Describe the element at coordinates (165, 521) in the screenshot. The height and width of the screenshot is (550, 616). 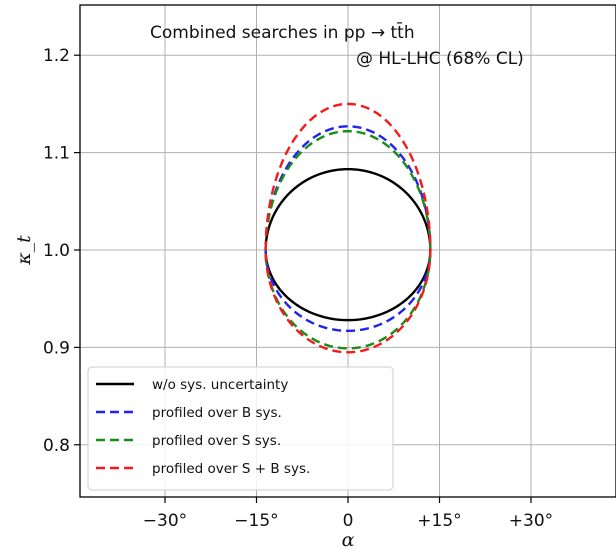
I see `x-tick-label: −30°` at that location.